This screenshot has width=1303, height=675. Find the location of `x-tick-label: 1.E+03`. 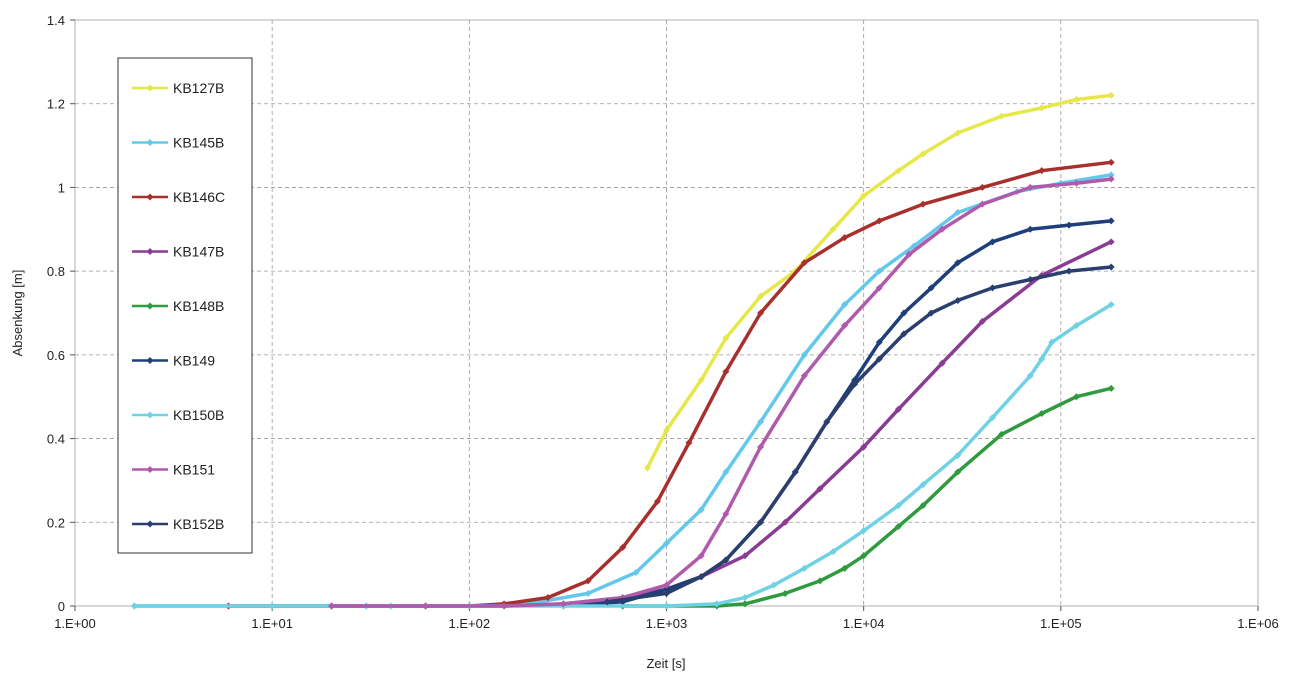

x-tick-label: 1.E+03 is located at coordinates (667, 623).